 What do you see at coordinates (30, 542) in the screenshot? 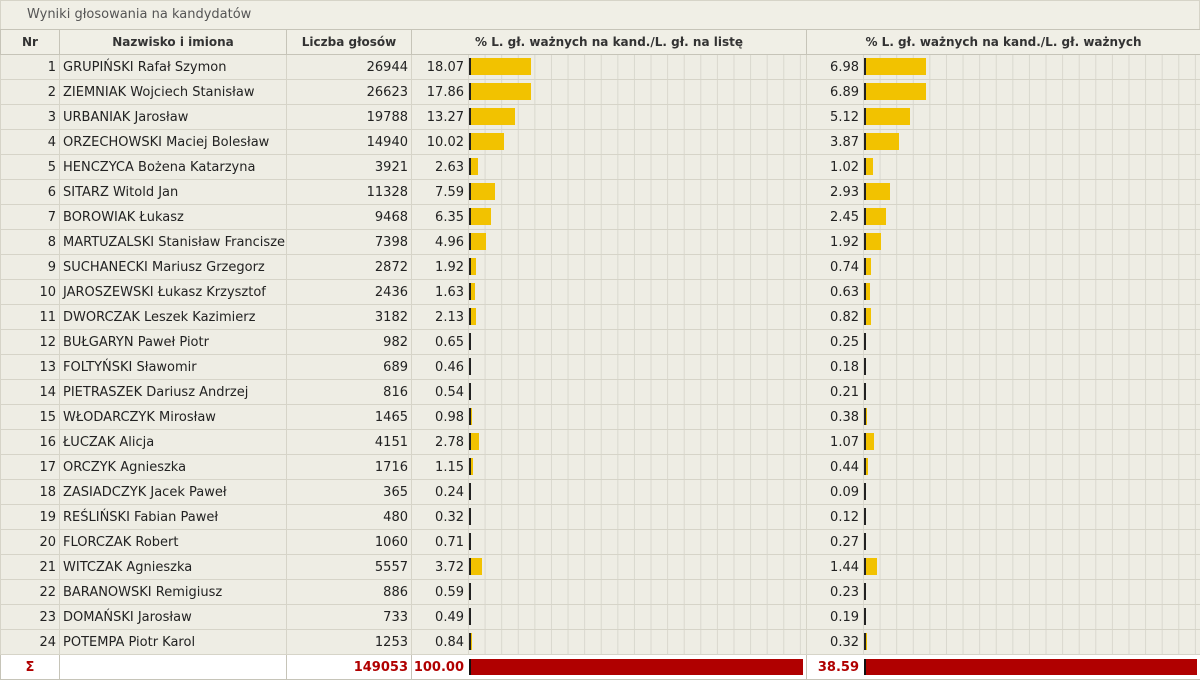
I see `row-nr: 20` at bounding box center [30, 542].